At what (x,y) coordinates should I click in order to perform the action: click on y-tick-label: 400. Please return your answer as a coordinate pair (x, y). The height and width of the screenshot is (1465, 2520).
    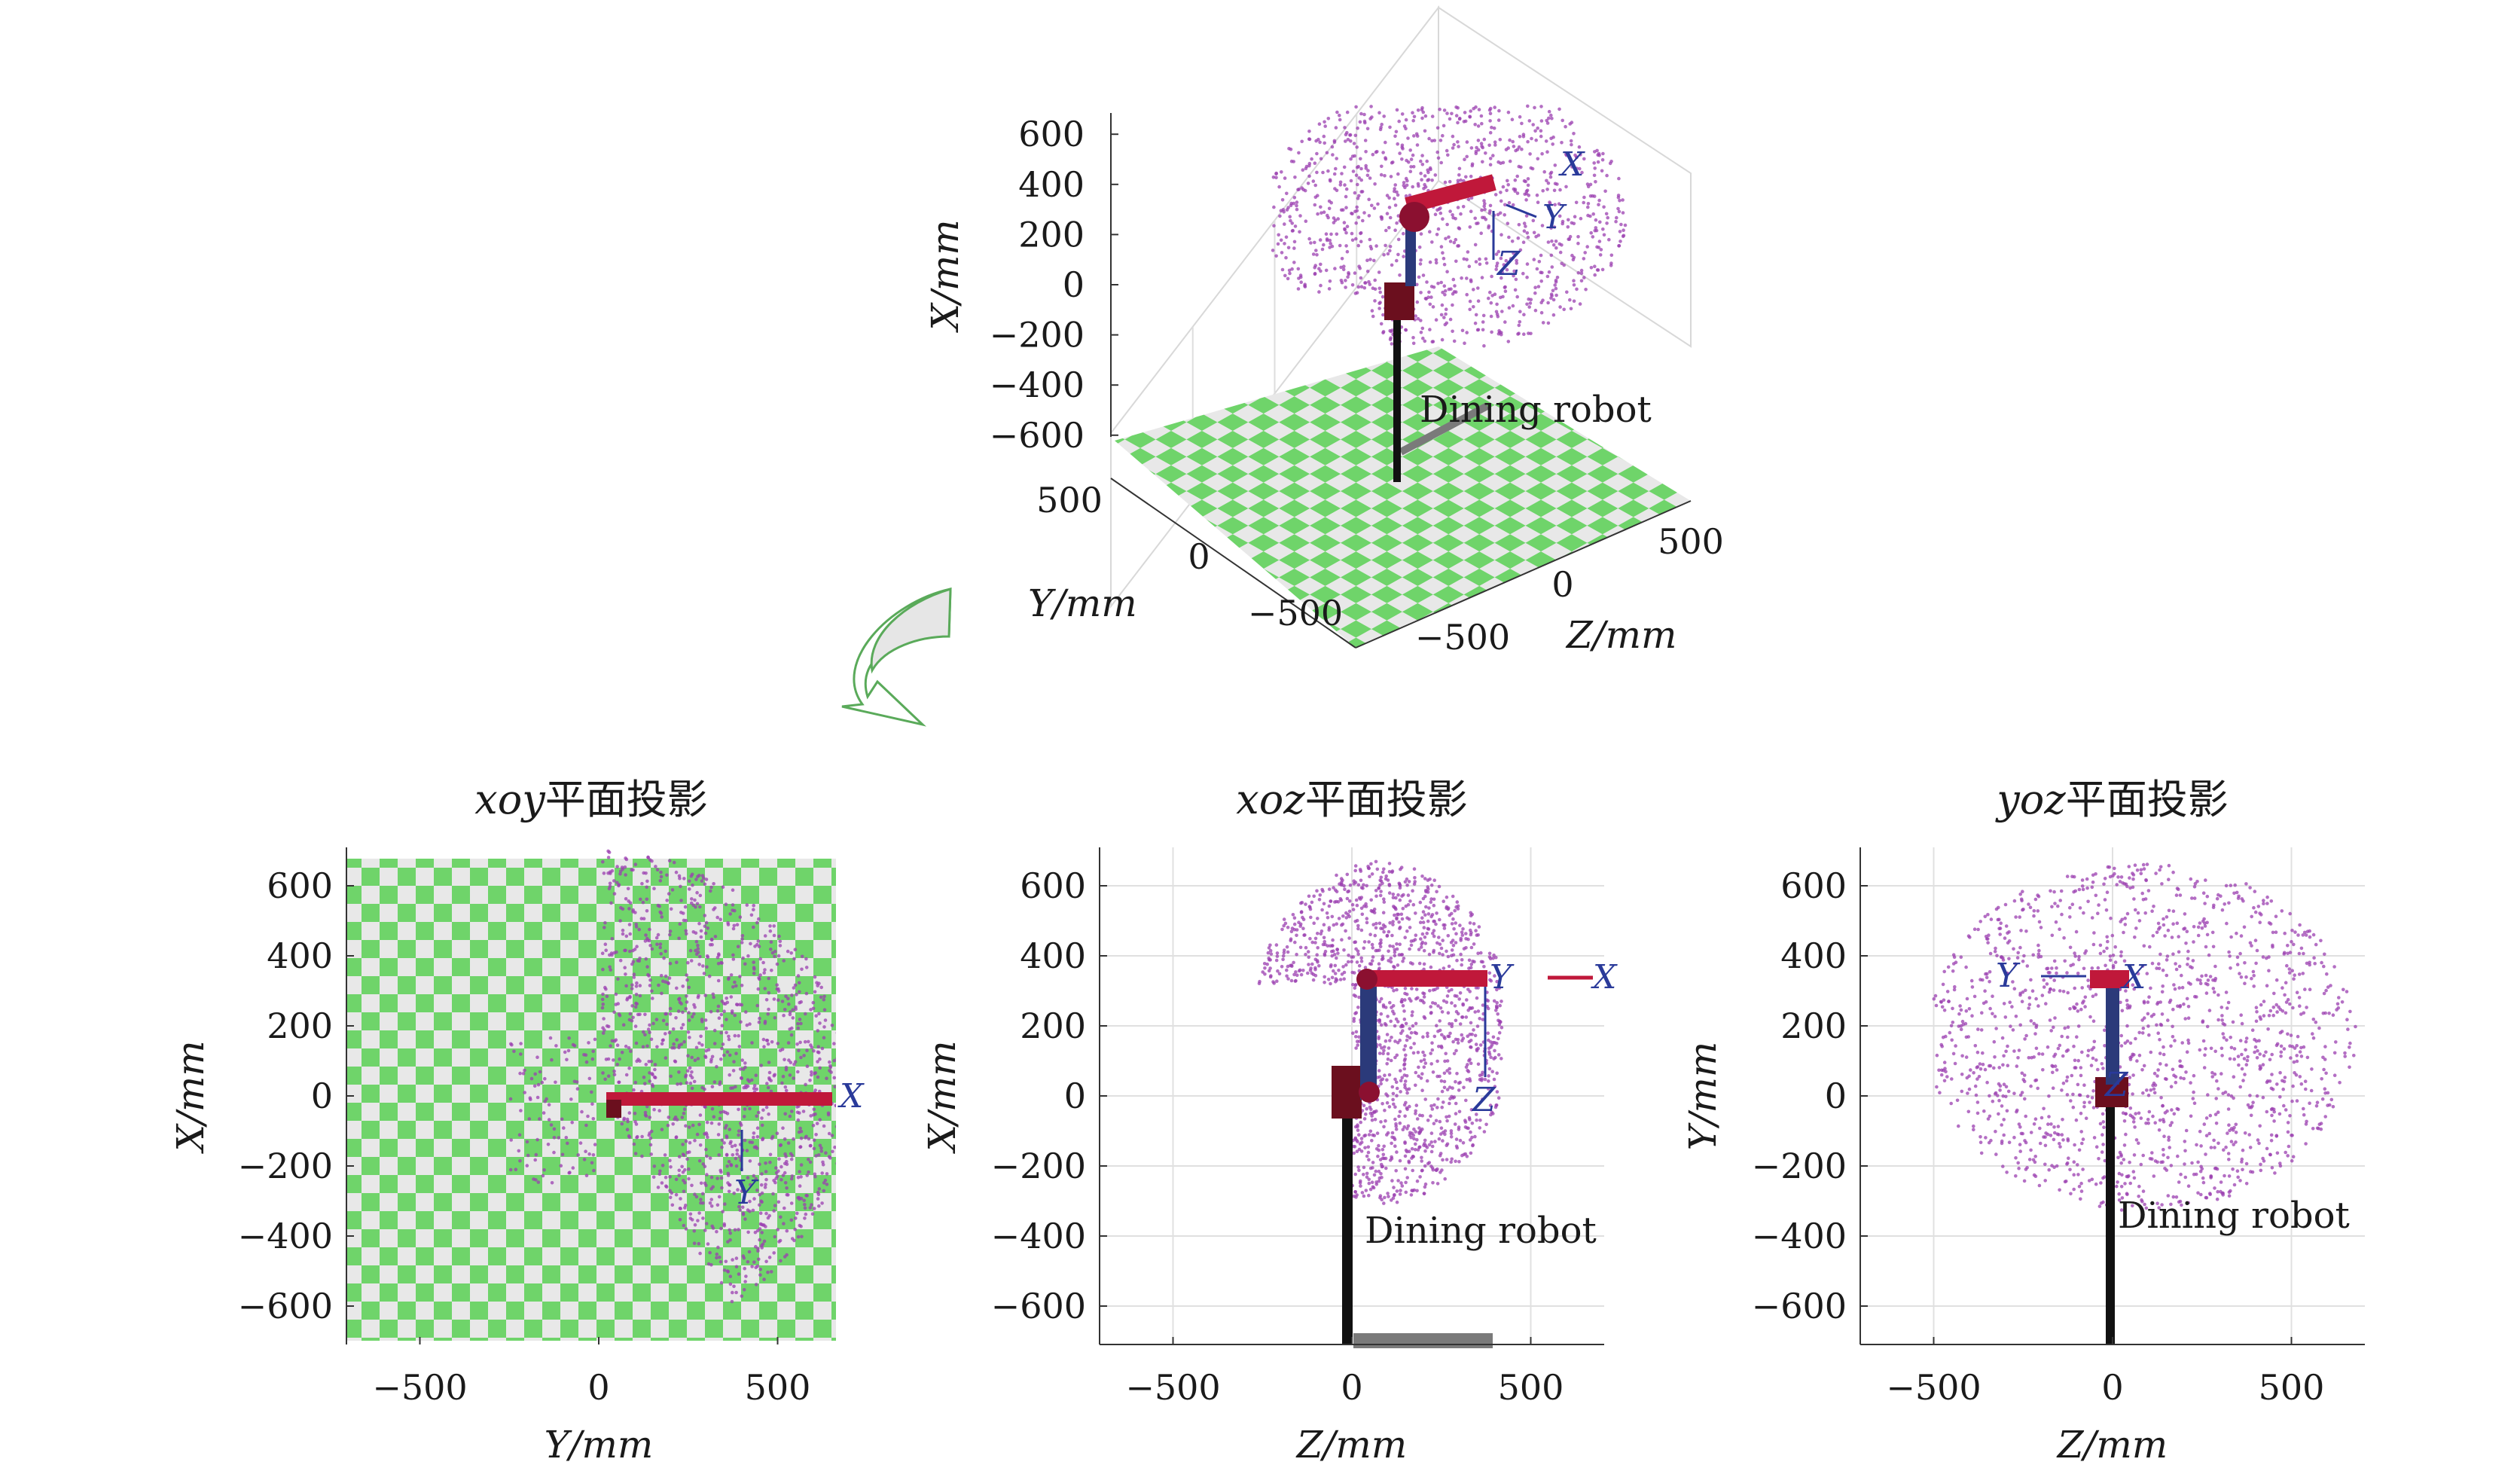
    Looking at the image, I should click on (1053, 956).